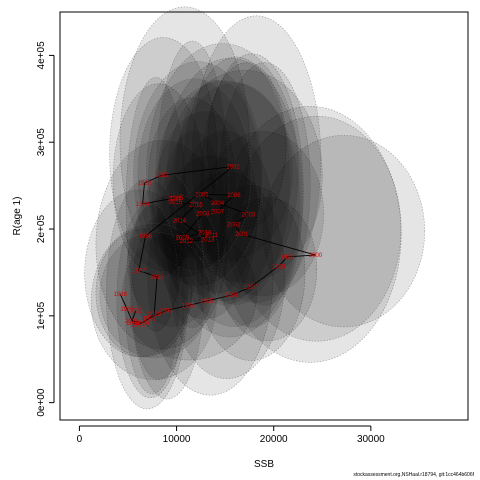  What do you see at coordinates (176, 203) in the screenshot?
I see `year-label-2016: 2016` at bounding box center [176, 203].